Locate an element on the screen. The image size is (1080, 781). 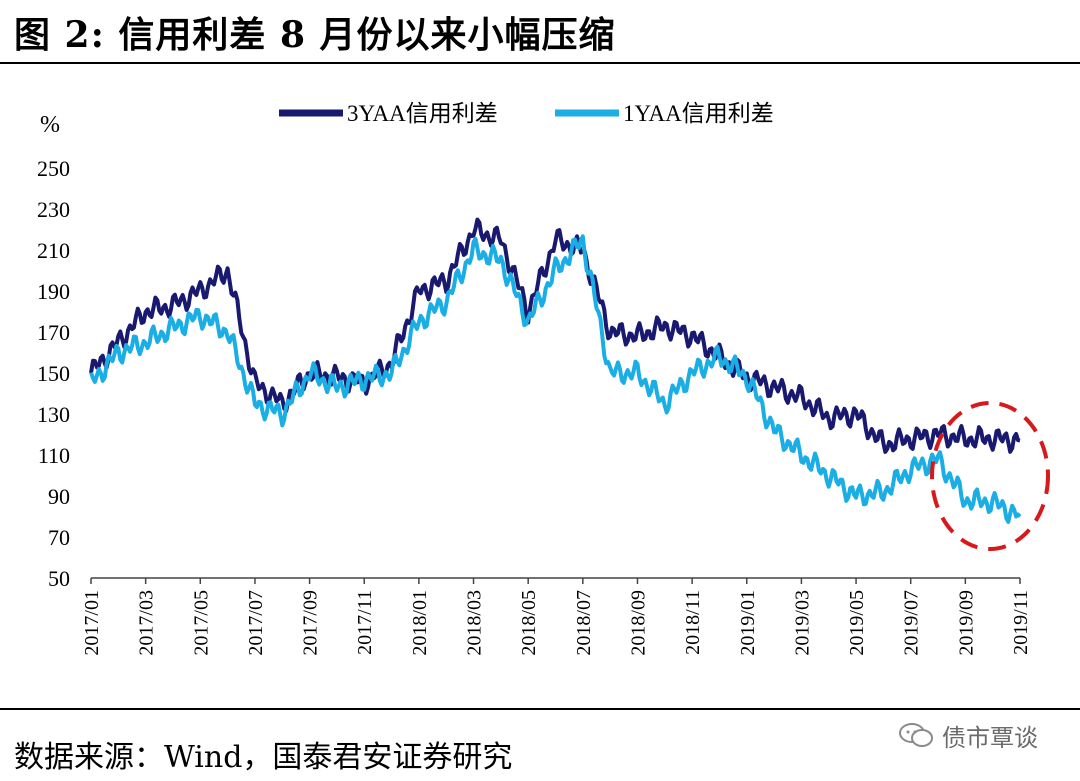
x-tick-label: 2019/05 is located at coordinates (857, 623).